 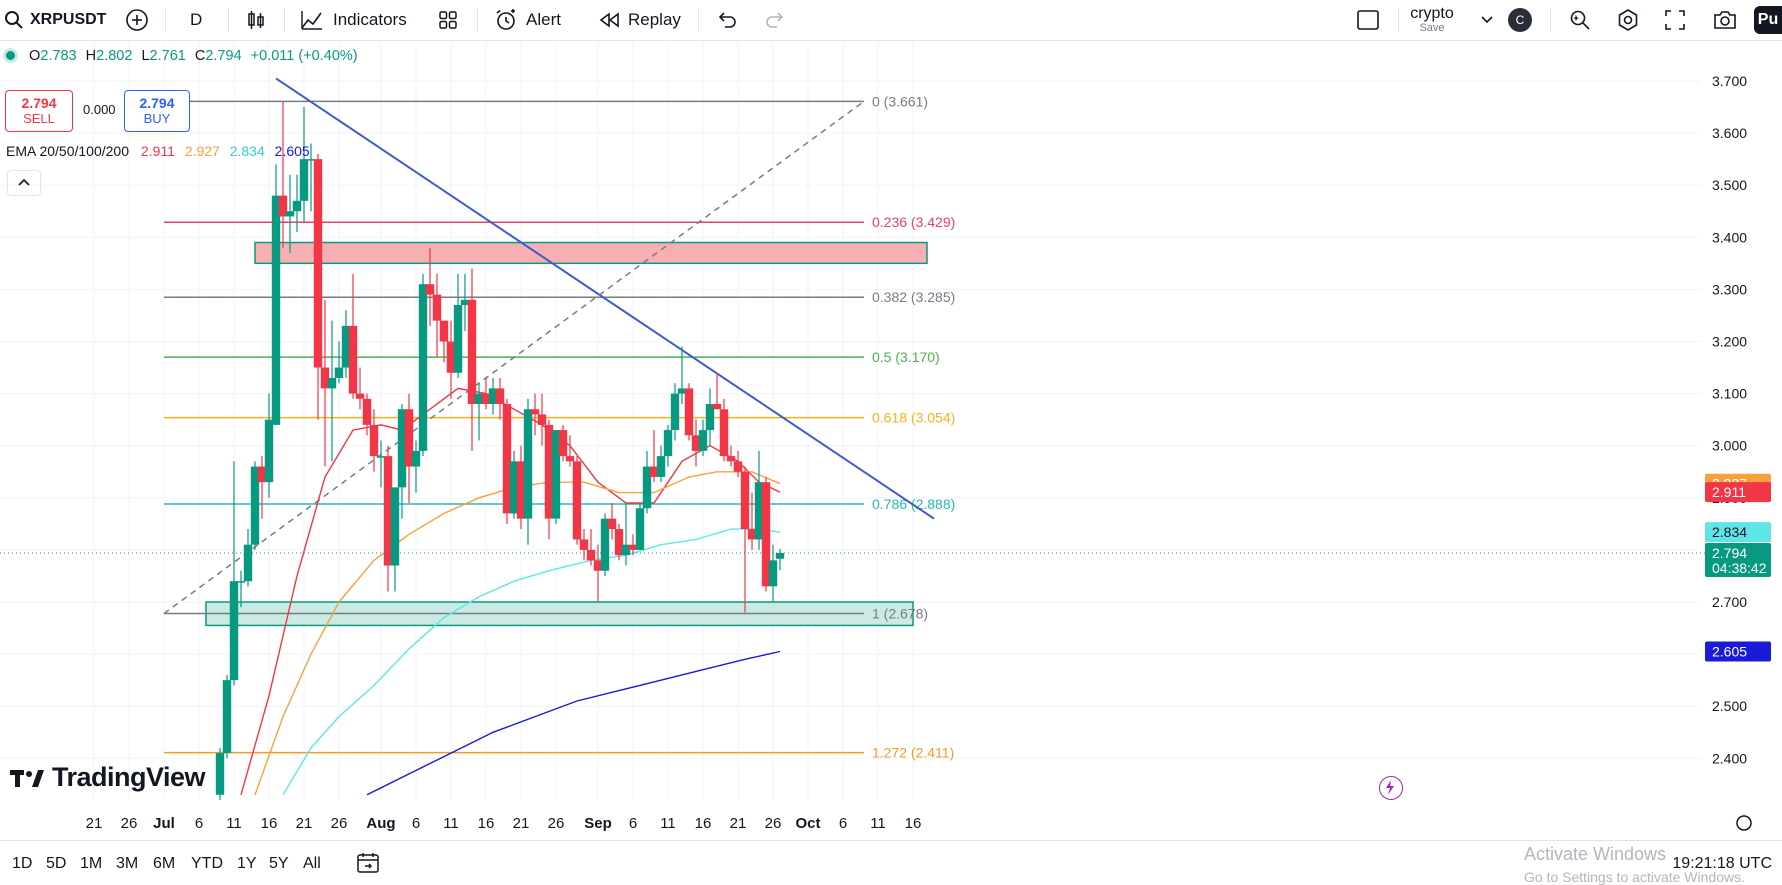 What do you see at coordinates (1580, 20) in the screenshot?
I see `quick-search-button` at bounding box center [1580, 20].